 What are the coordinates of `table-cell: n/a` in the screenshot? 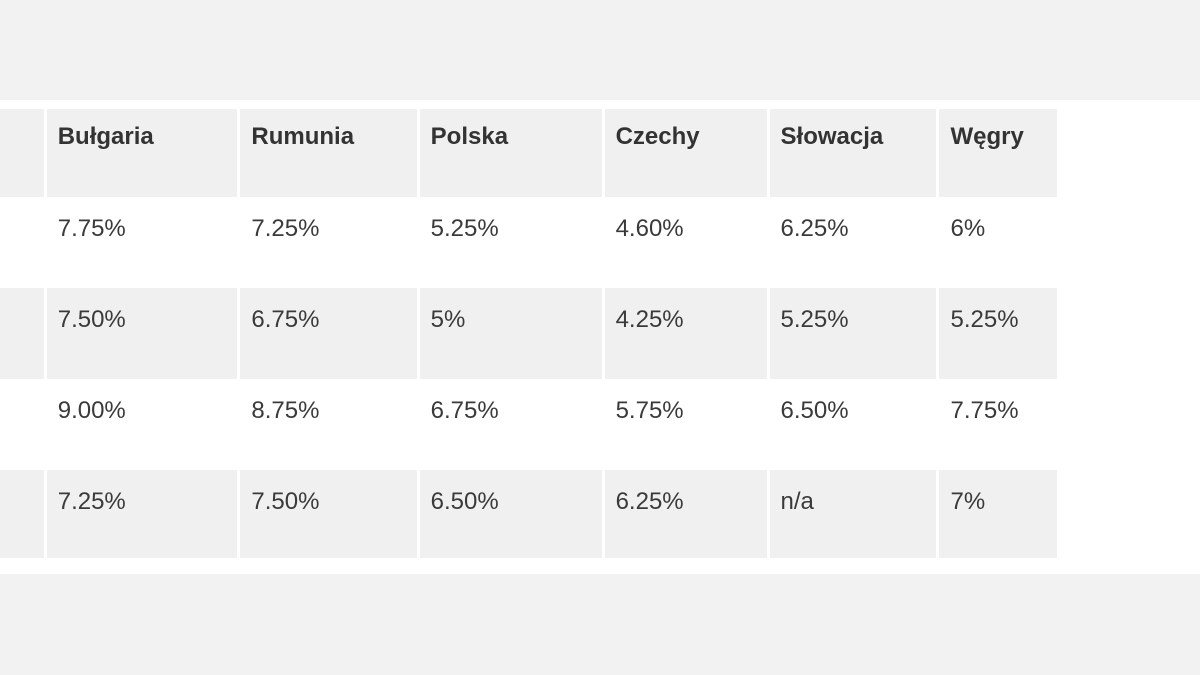 It's located at (853, 514).